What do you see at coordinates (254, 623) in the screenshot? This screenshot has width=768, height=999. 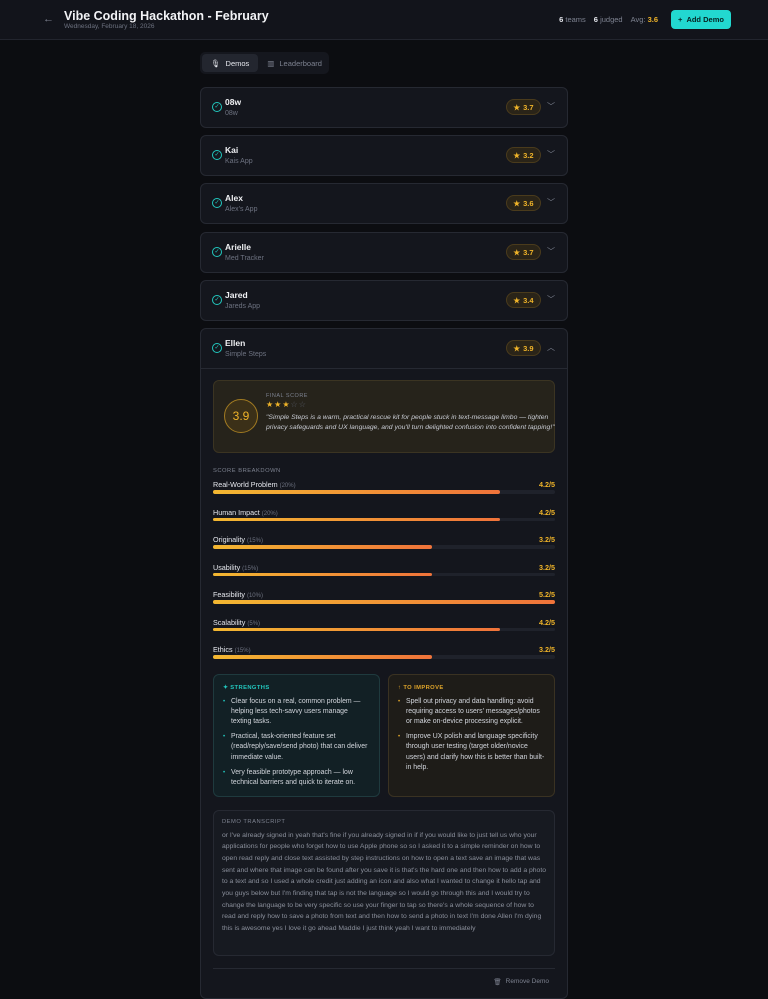 I see `criterion-weight: (5%)` at bounding box center [254, 623].